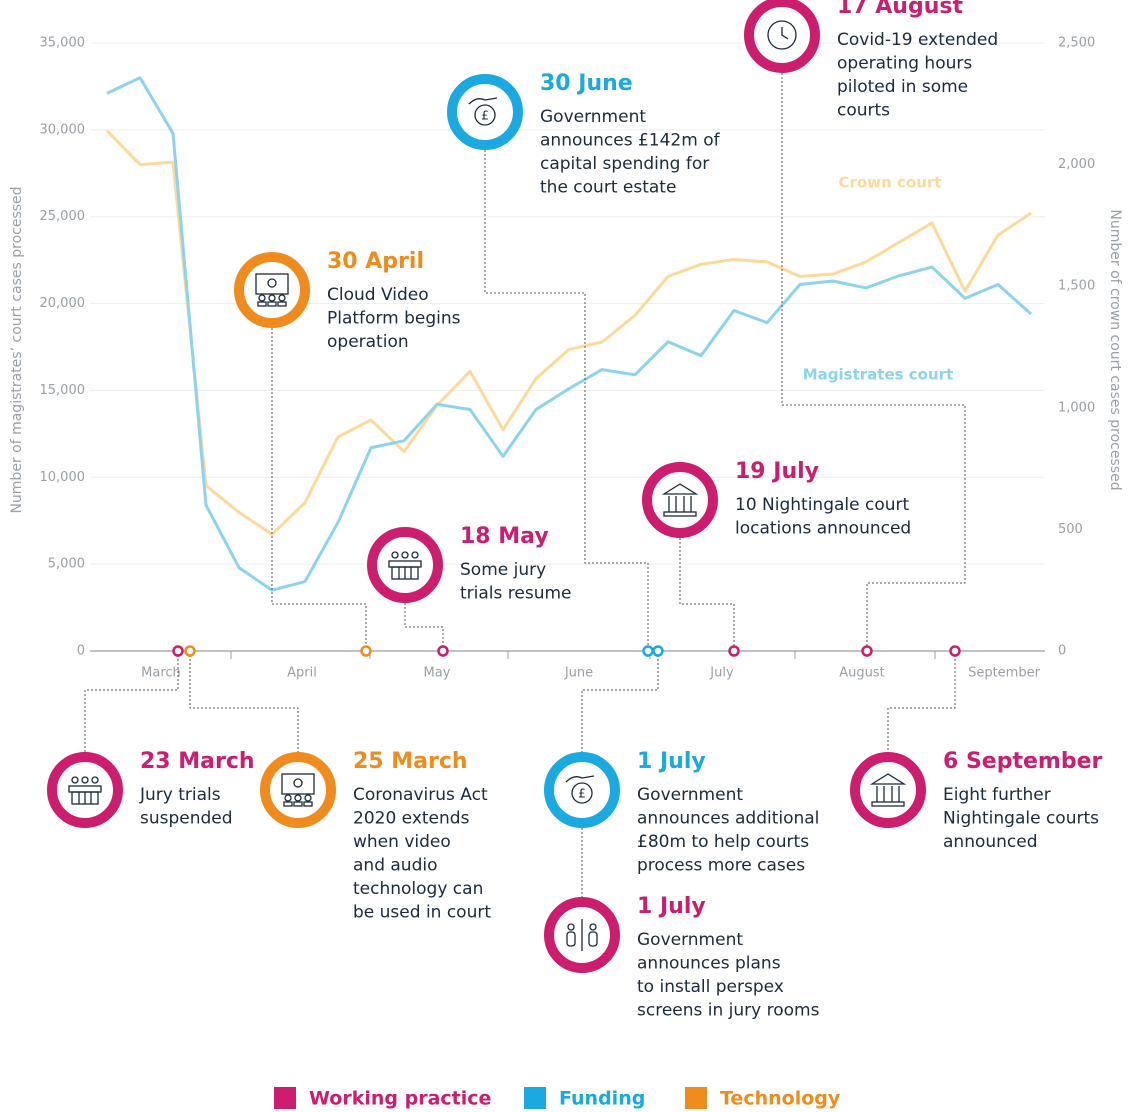  Describe the element at coordinates (990, 842) in the screenshot. I see `event-text: announced` at that location.